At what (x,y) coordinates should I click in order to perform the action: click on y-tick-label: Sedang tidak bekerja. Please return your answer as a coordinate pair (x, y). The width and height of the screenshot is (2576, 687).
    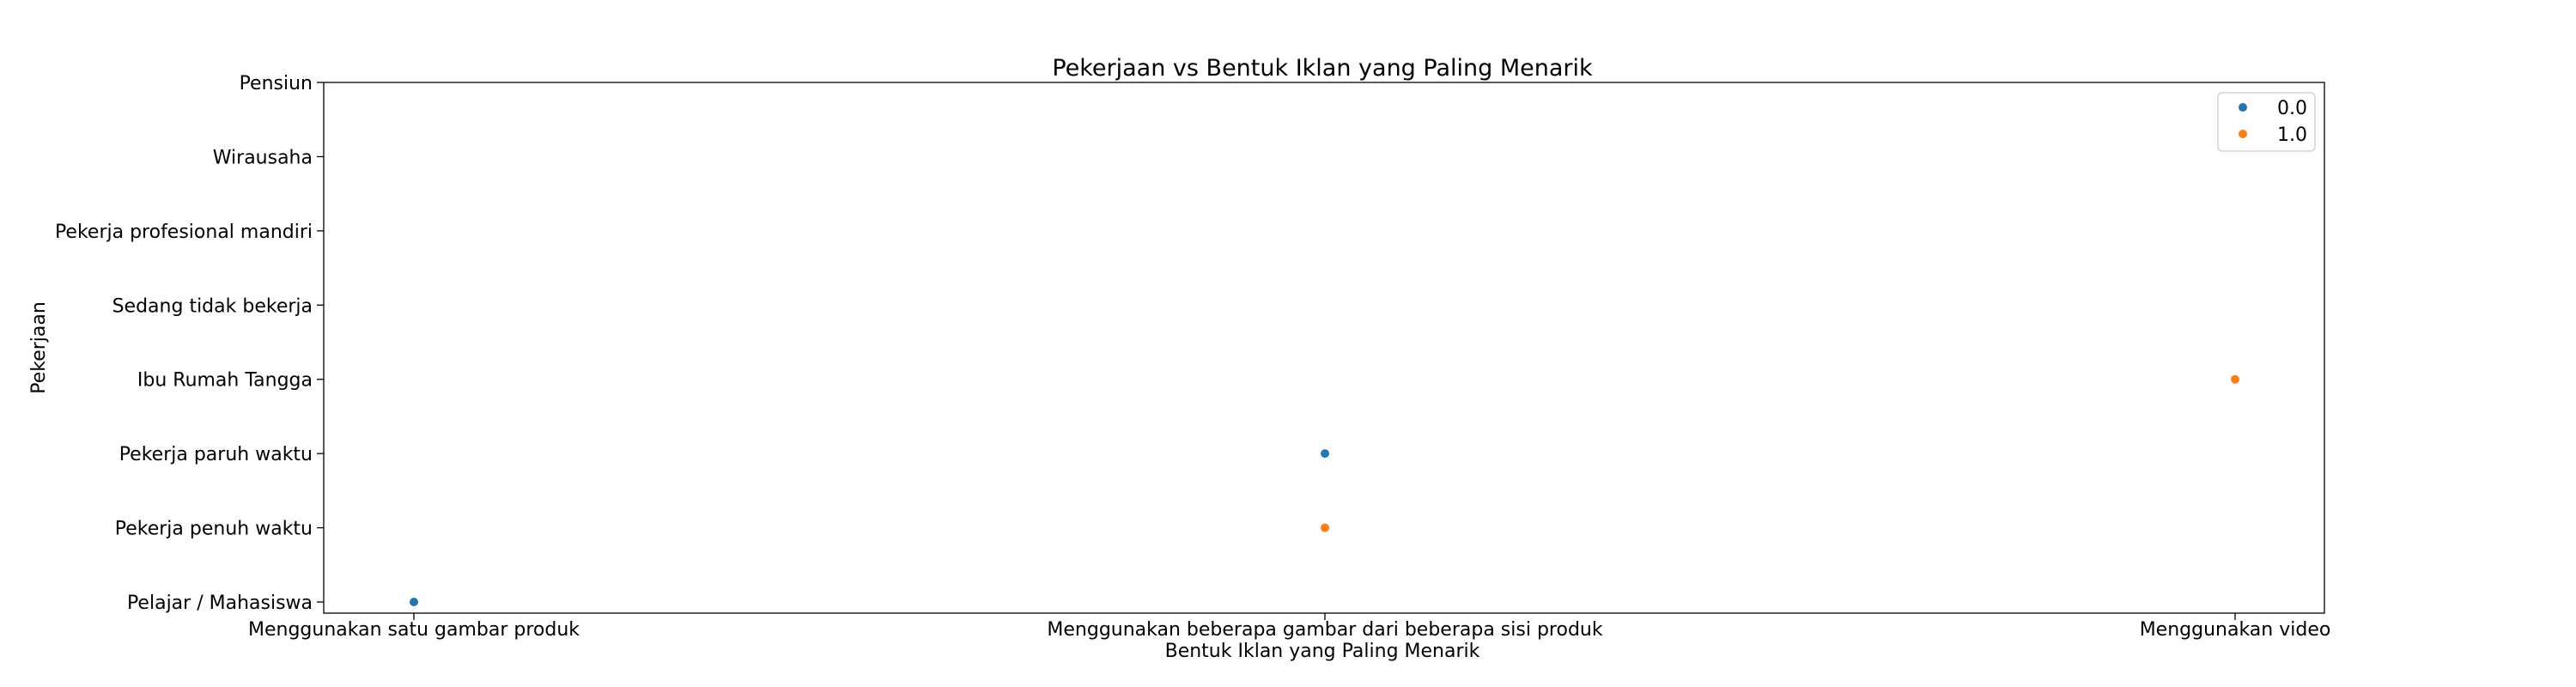
    Looking at the image, I should click on (213, 306).